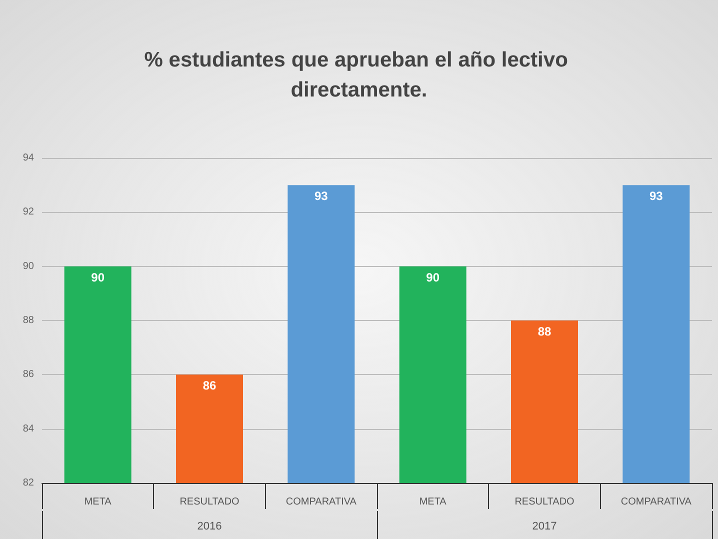 This screenshot has width=718, height=539. What do you see at coordinates (28, 266) in the screenshot?
I see `y-tick-label: 90` at bounding box center [28, 266].